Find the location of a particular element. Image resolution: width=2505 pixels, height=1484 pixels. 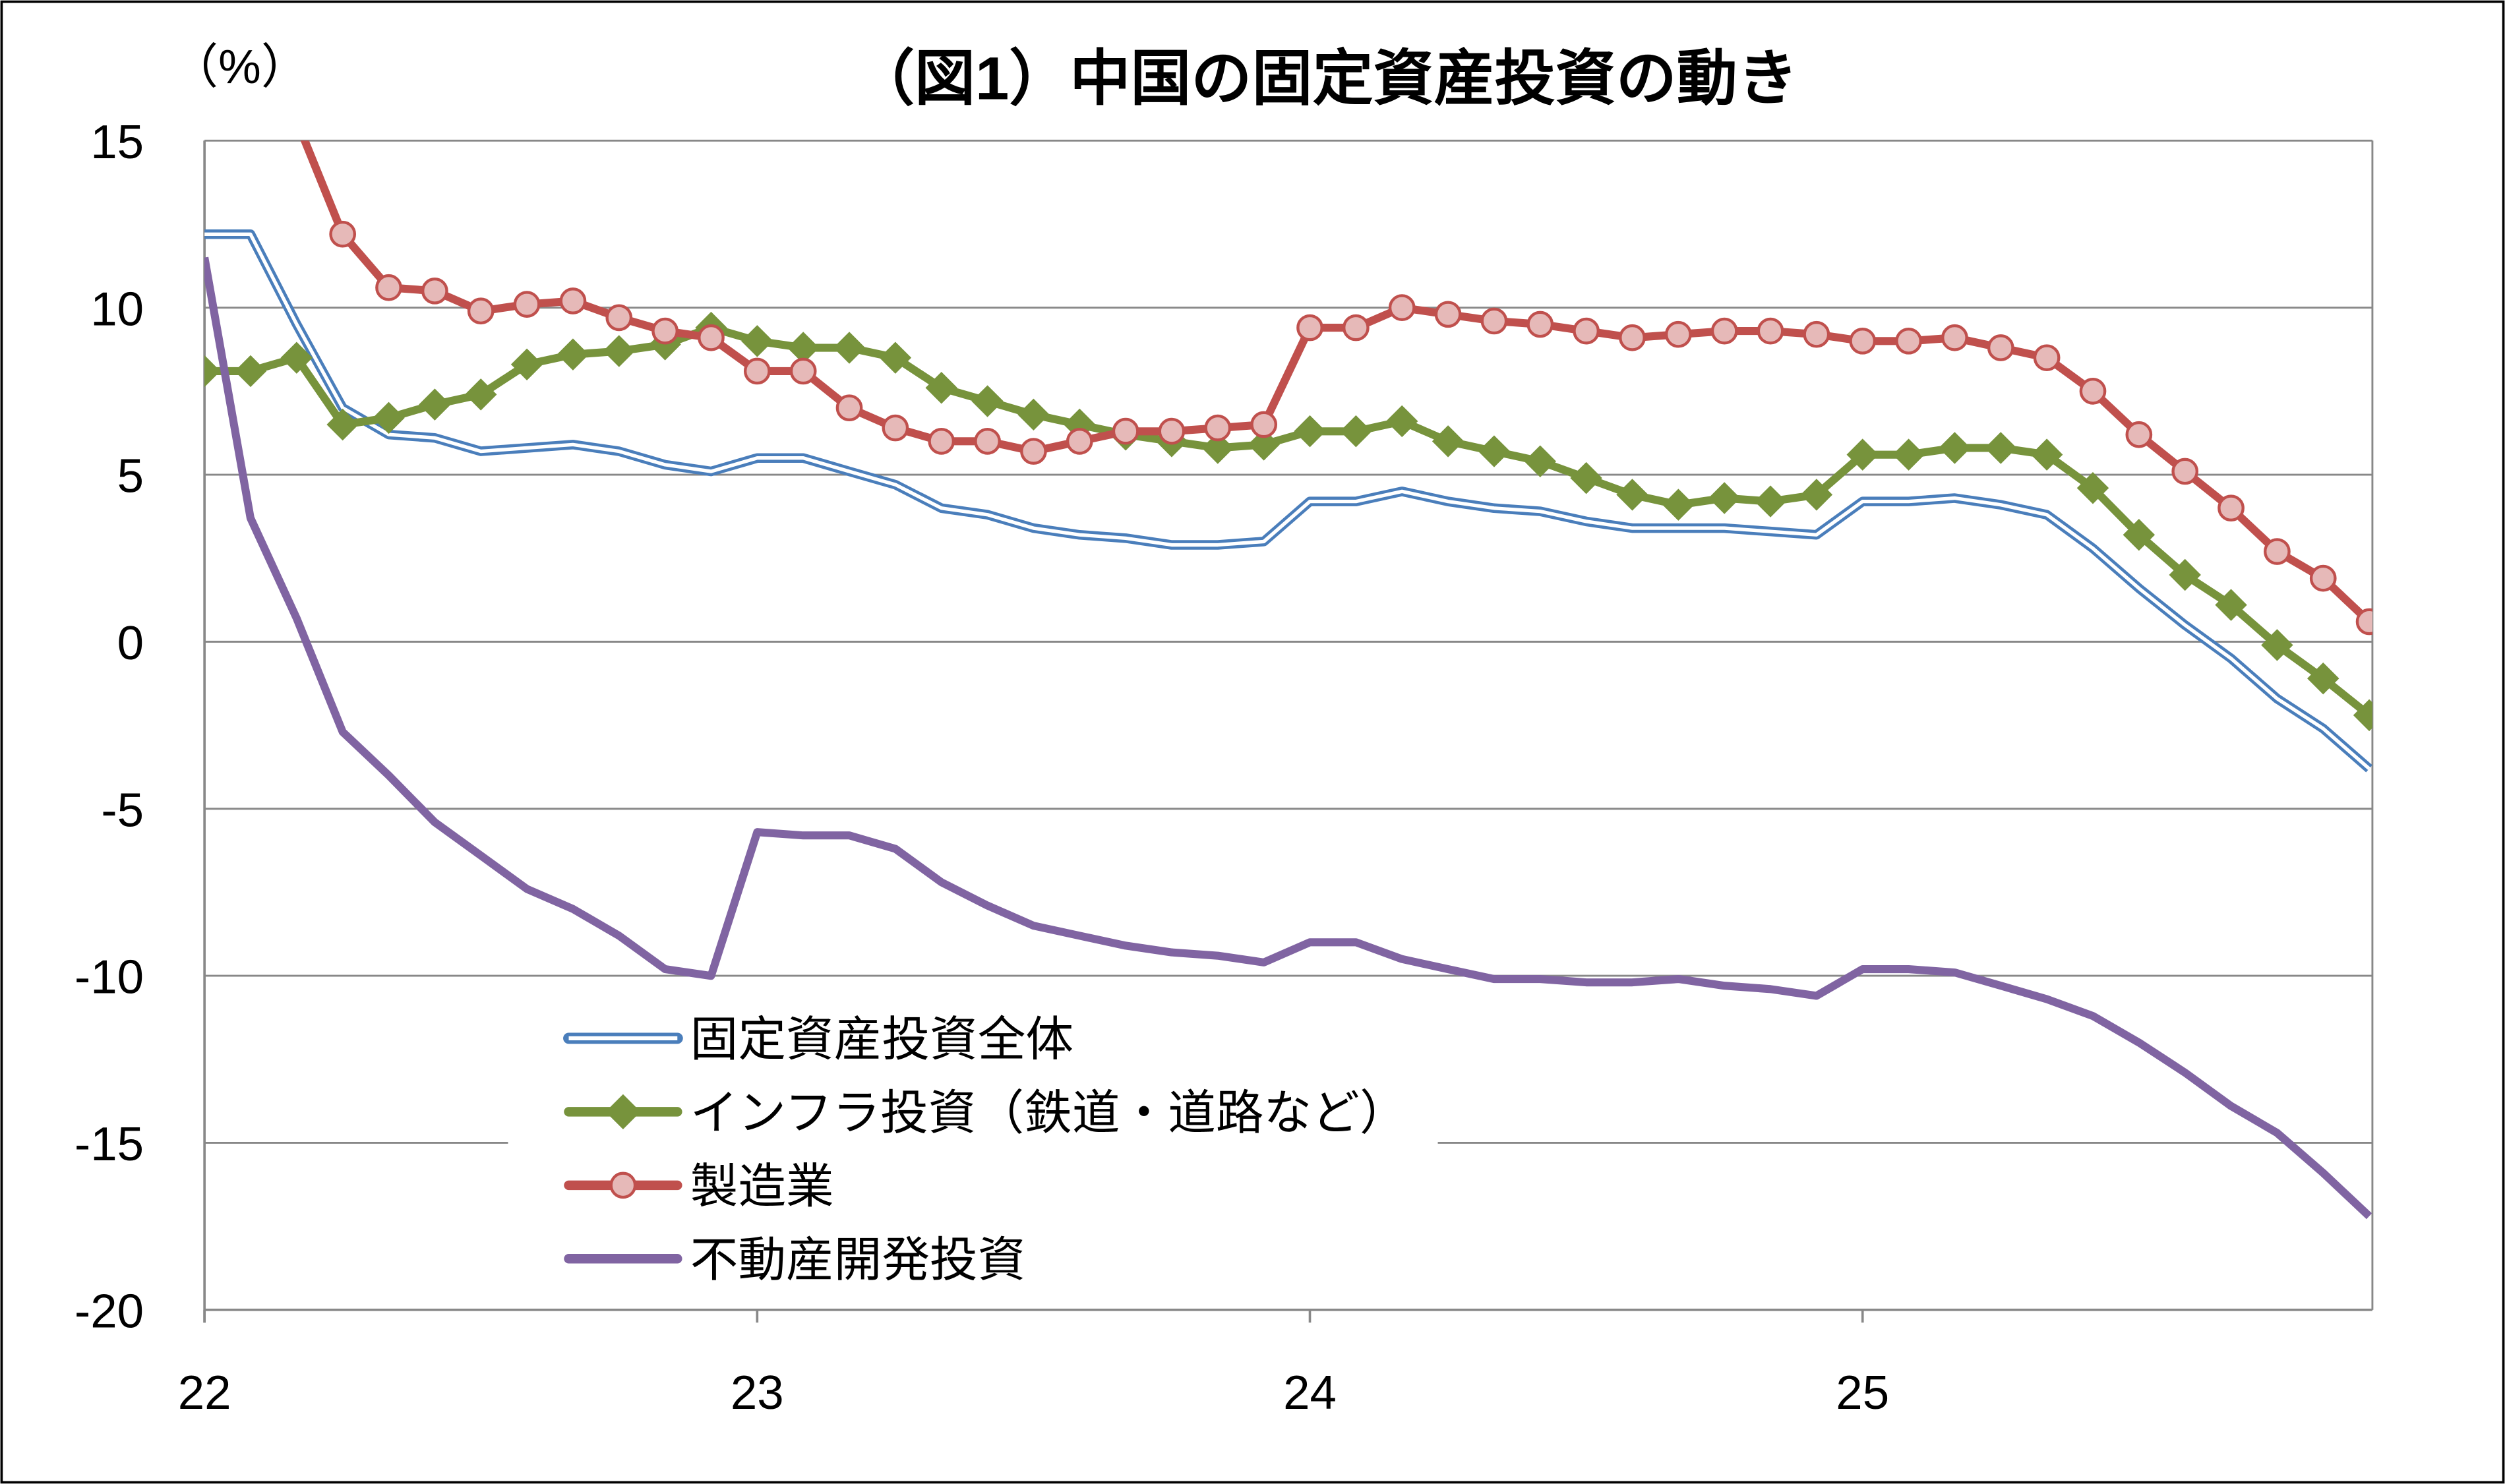

legend-background is located at coordinates (973, 1140).